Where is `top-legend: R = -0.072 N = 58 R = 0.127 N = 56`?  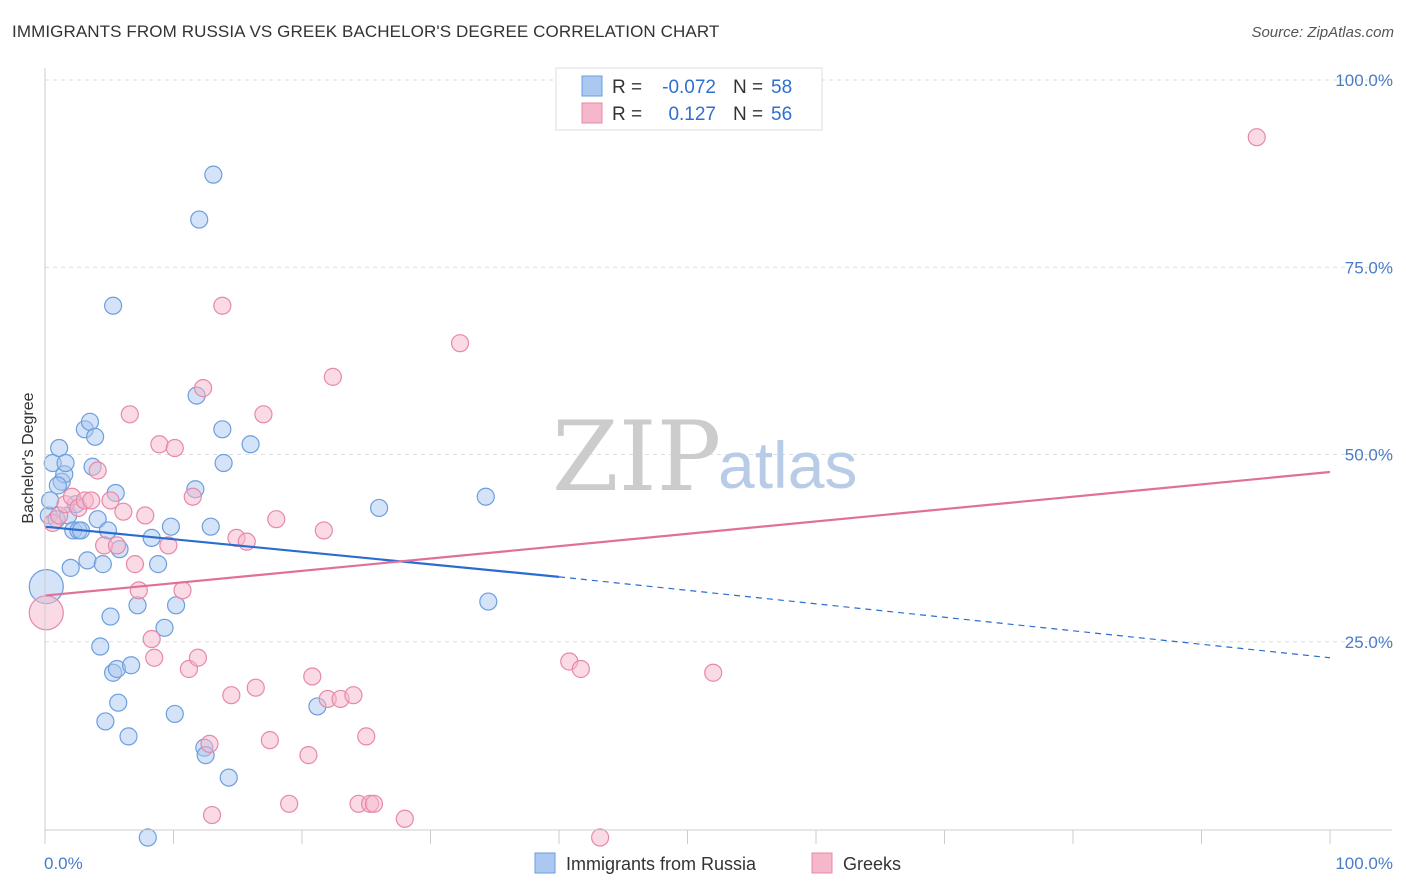 top-legend: R = -0.072 N = 58 R = 0.127 N = 56 is located at coordinates (689, 99).